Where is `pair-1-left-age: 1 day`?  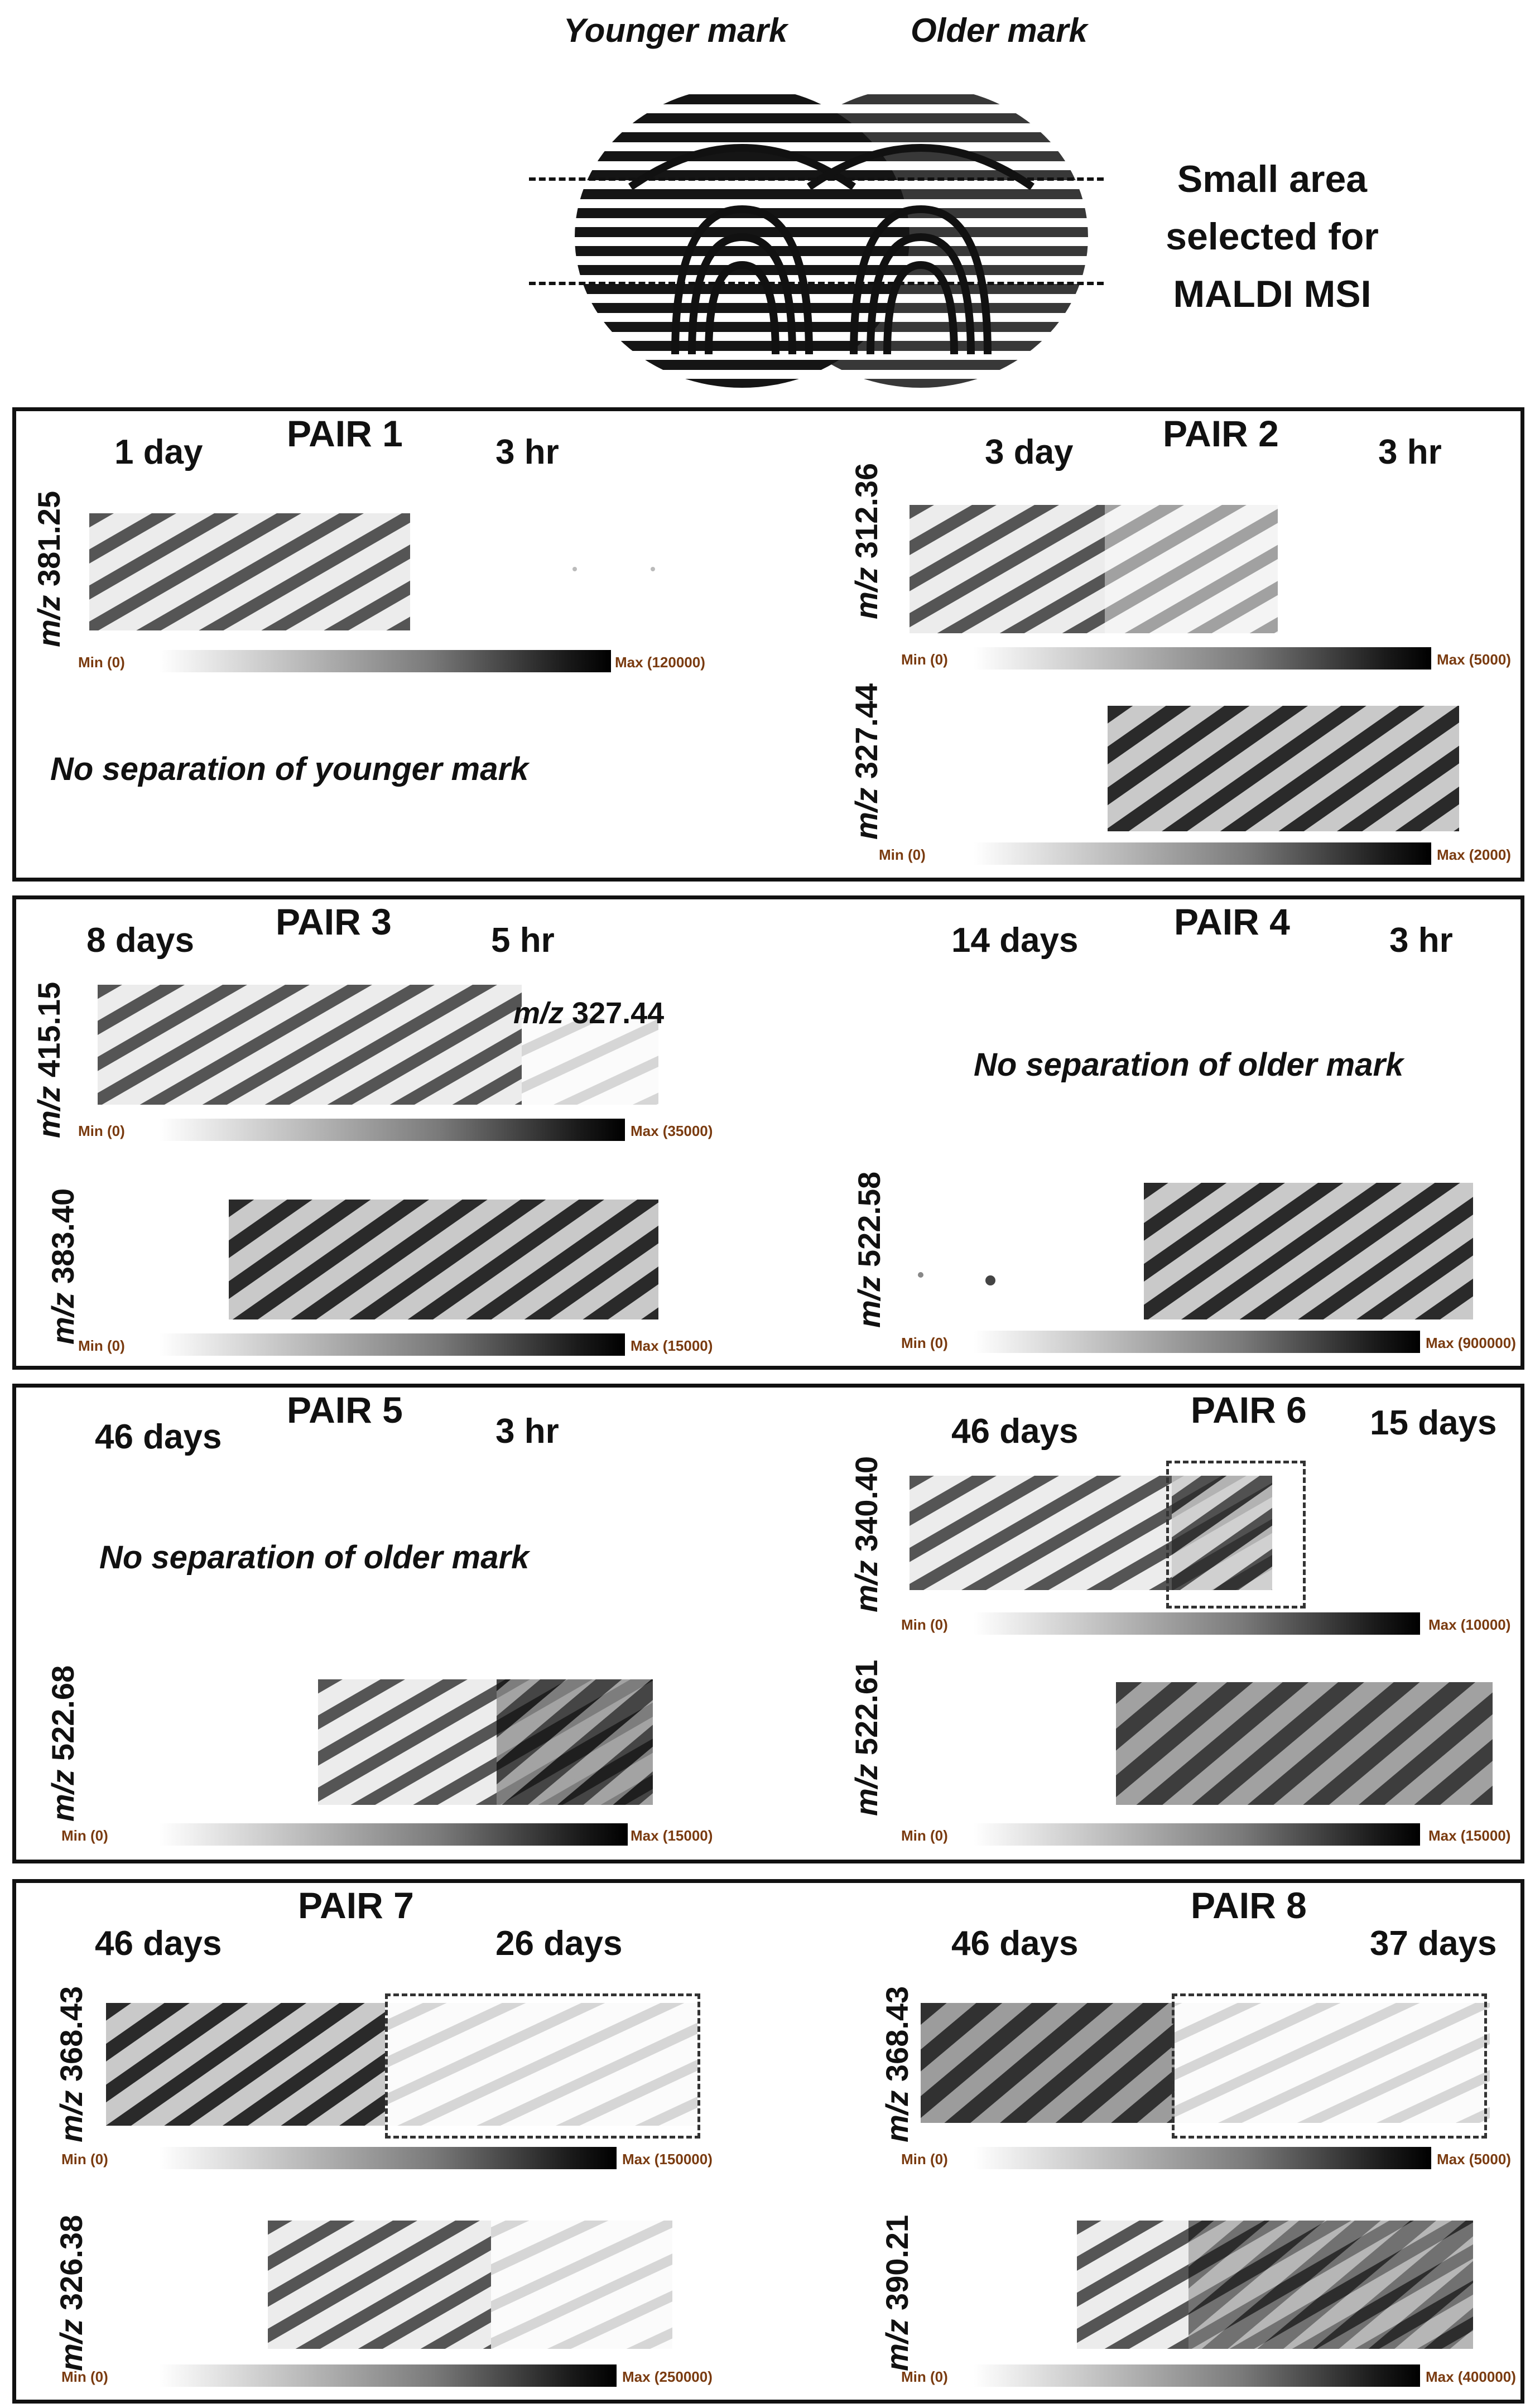
pair-1-left-age: 1 day is located at coordinates (158, 452).